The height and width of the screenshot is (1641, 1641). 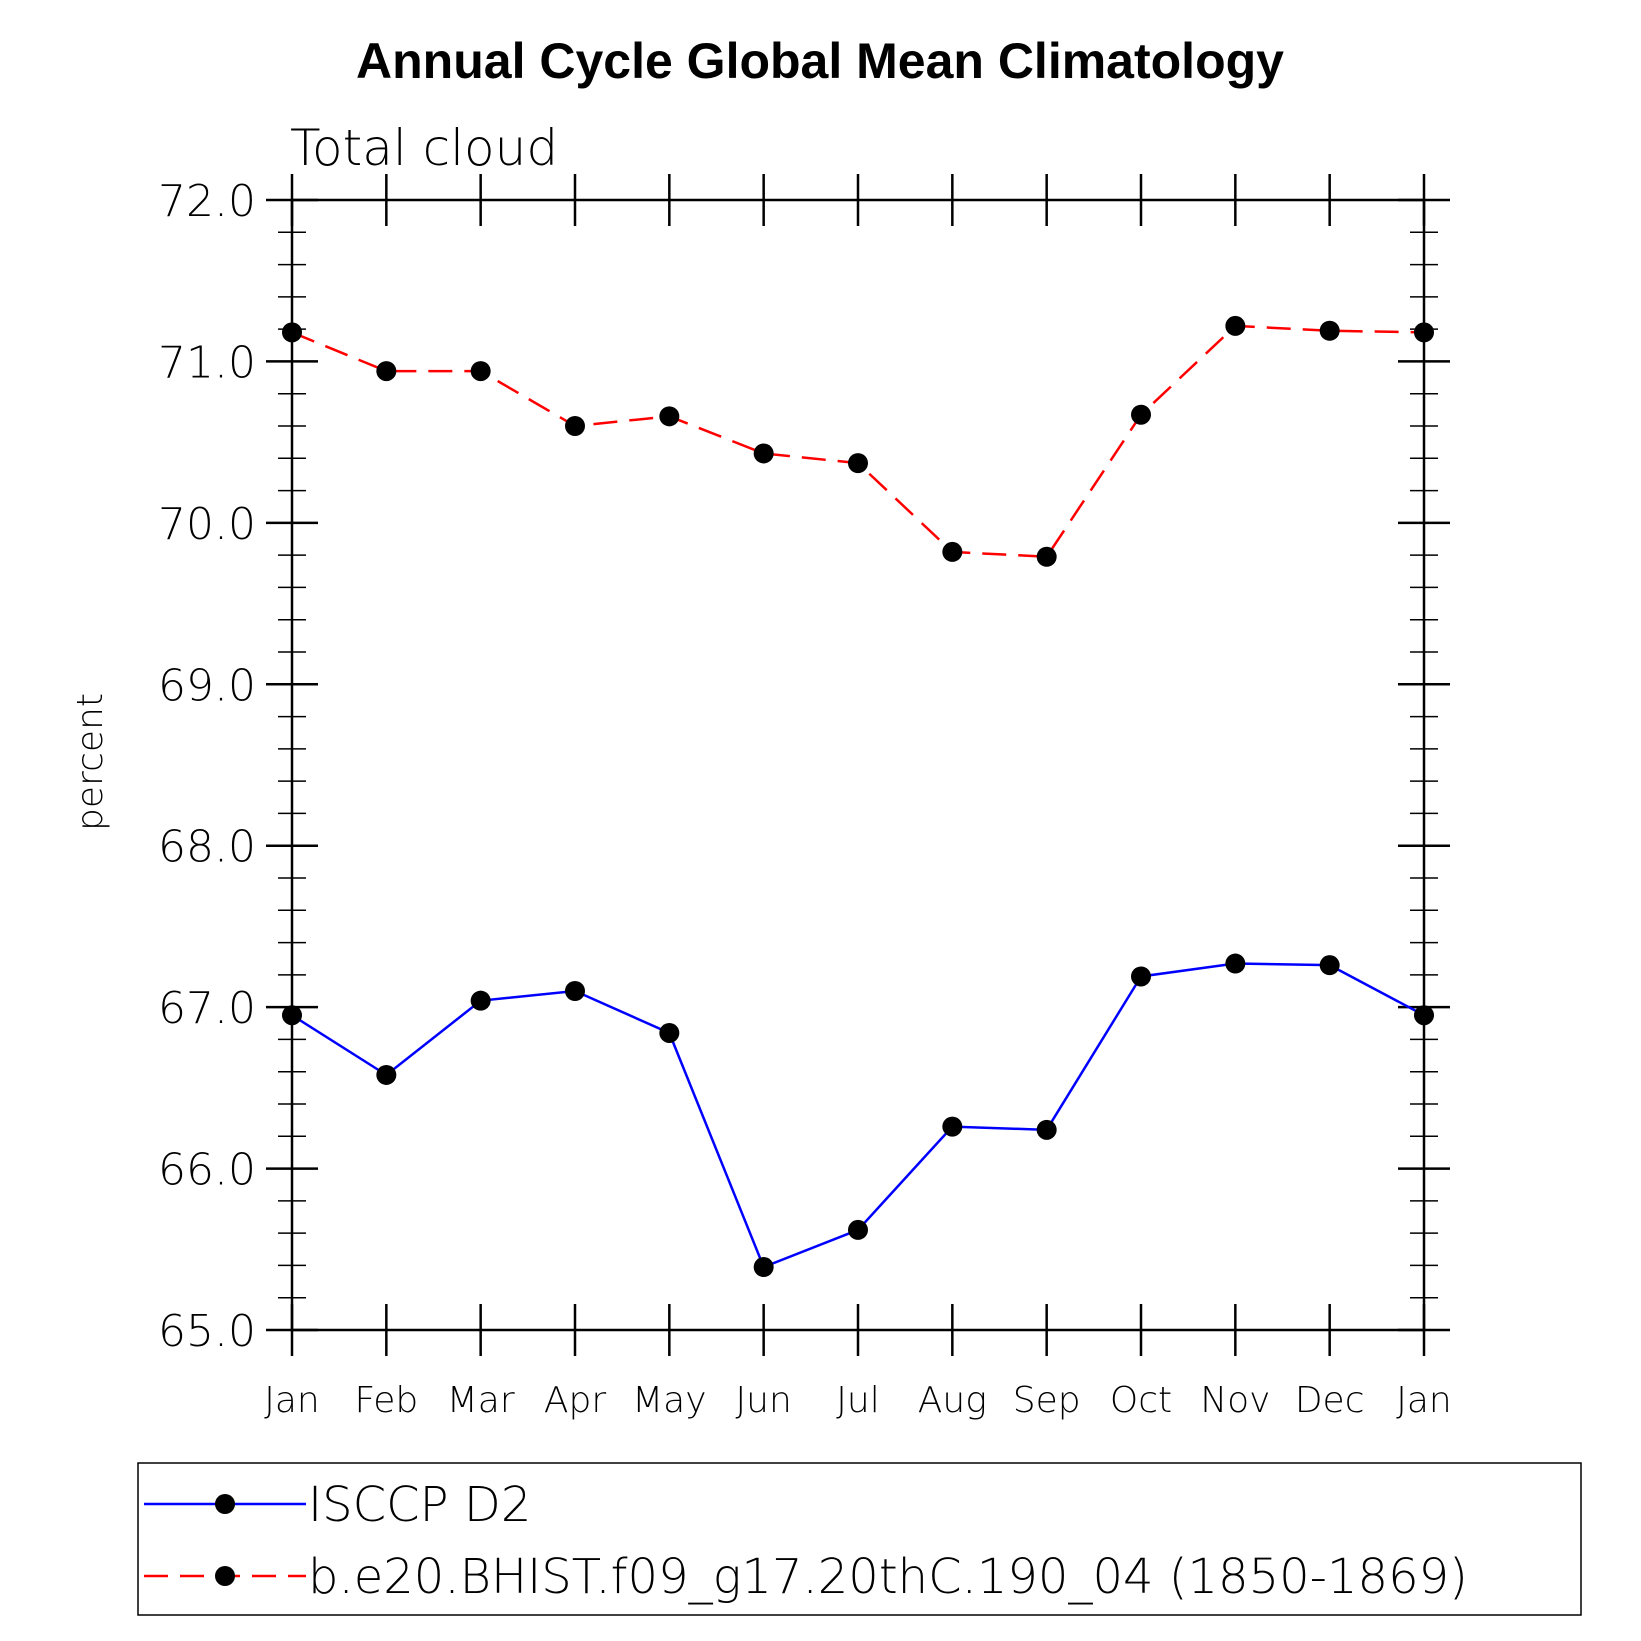 I want to click on x-tick-label: Feb, so click(x=386, y=1400).